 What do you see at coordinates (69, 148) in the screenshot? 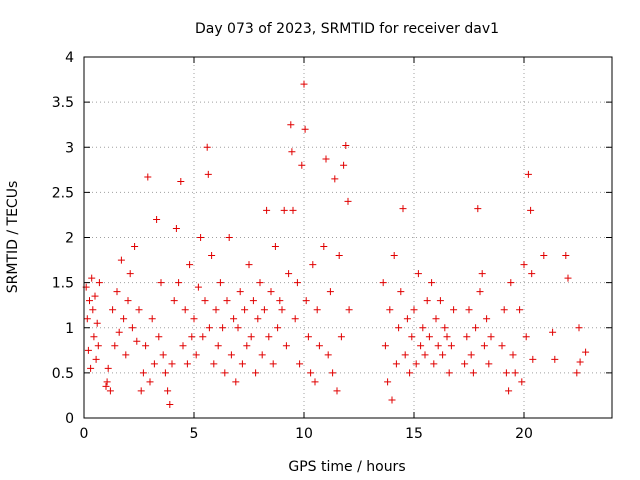
I see `y-tick-label: 3` at bounding box center [69, 148].